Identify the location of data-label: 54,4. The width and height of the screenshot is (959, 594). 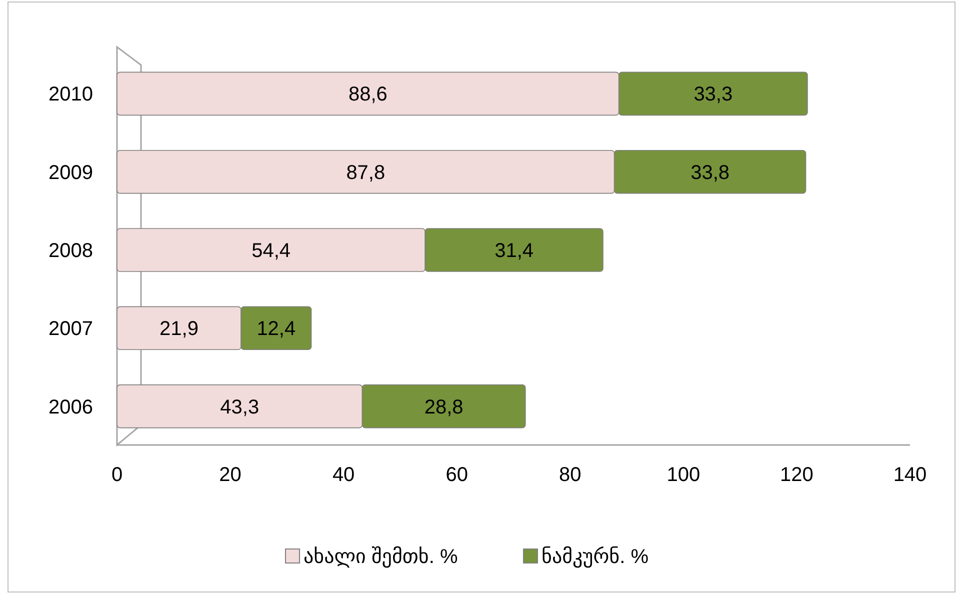
(271, 251).